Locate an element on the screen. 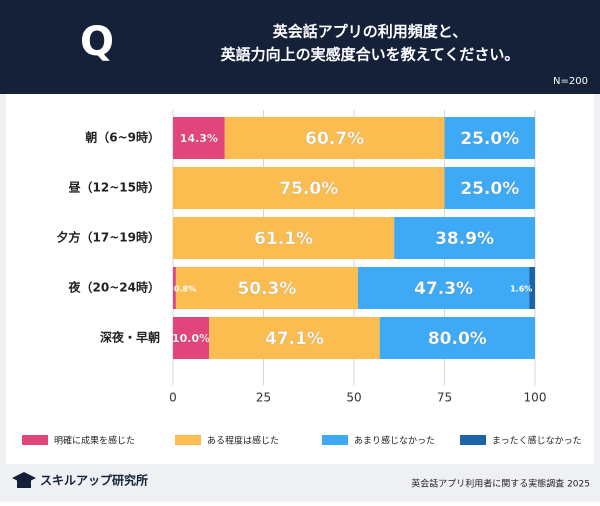 The width and height of the screenshot is (600, 506). x-tick-label: 0 is located at coordinates (173, 398).